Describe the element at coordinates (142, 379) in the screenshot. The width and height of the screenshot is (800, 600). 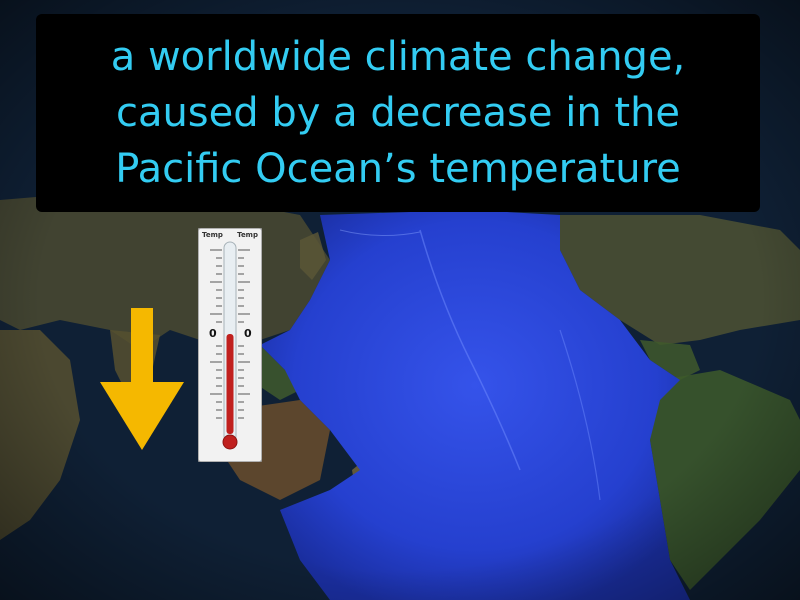
I see `down-arrow-icon` at that location.